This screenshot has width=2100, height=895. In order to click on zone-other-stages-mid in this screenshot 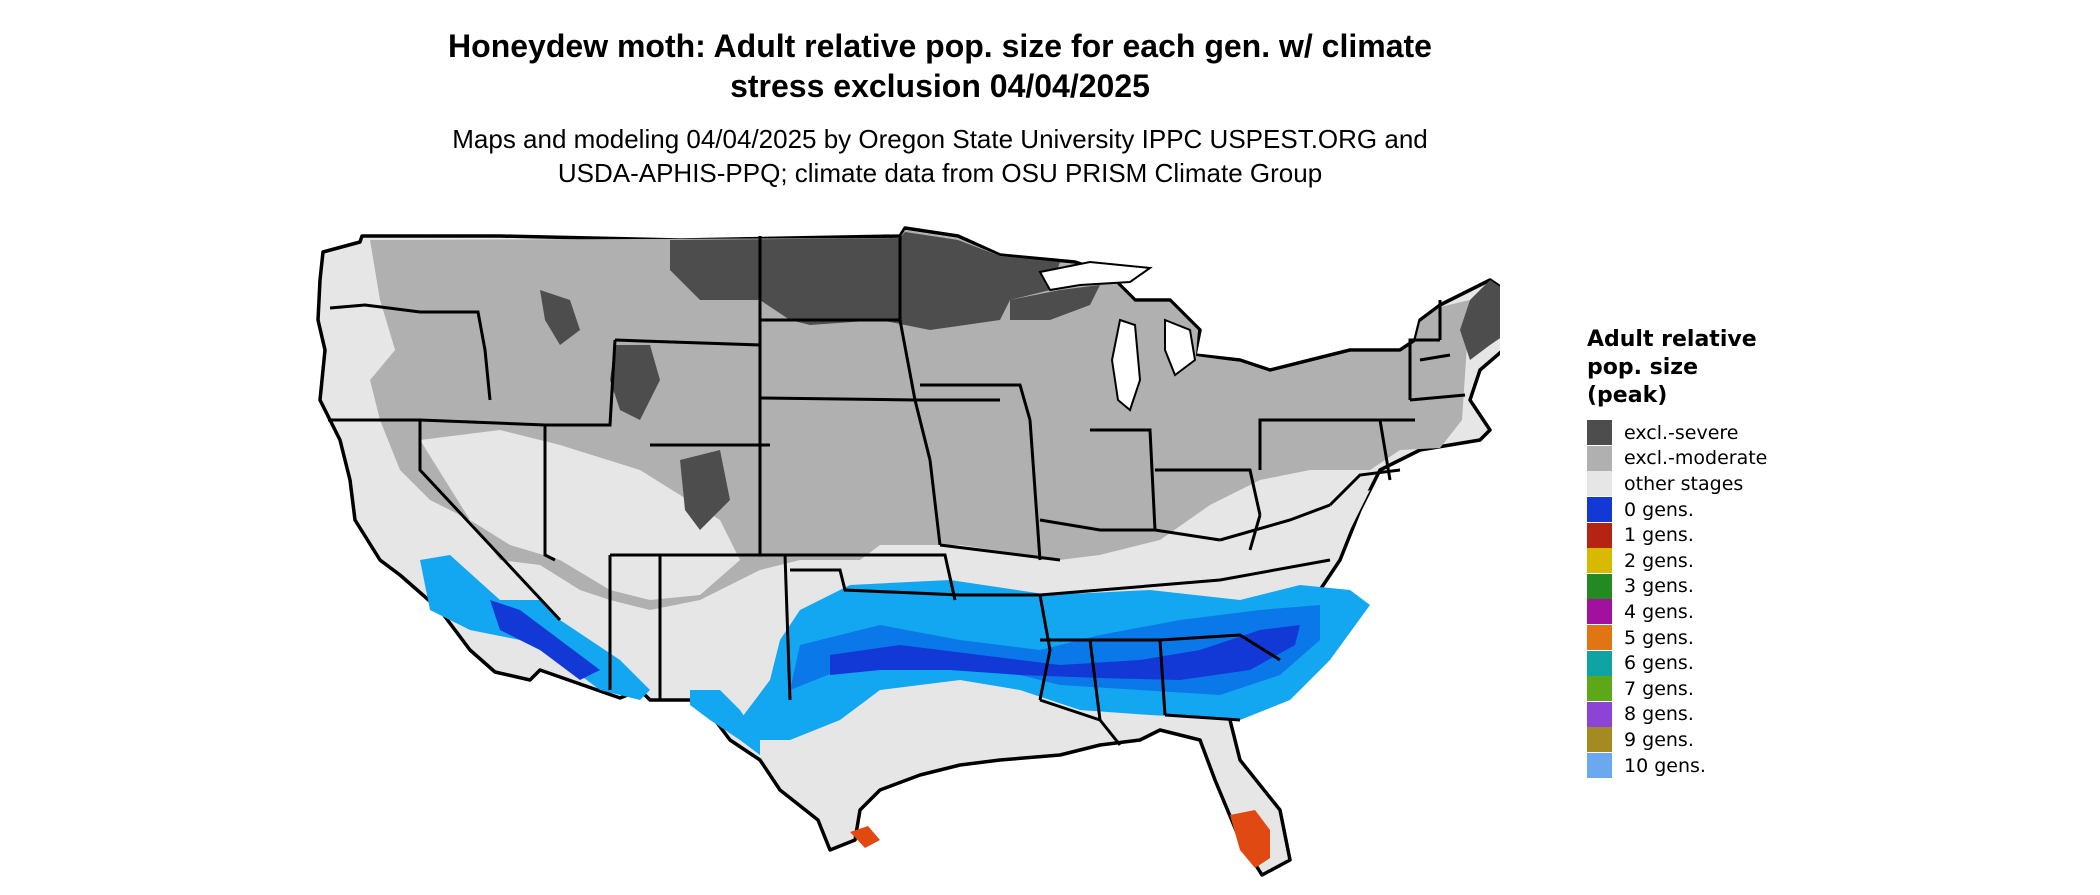, I will do `click(1135, 540)`.